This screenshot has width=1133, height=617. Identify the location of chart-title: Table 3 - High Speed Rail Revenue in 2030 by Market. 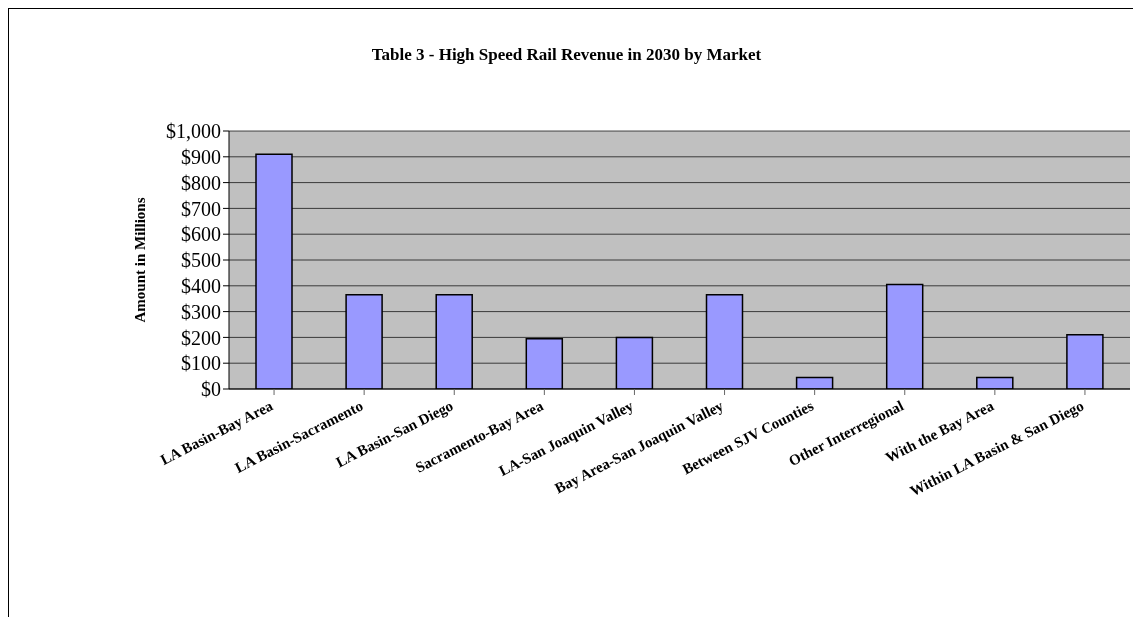
(566, 55).